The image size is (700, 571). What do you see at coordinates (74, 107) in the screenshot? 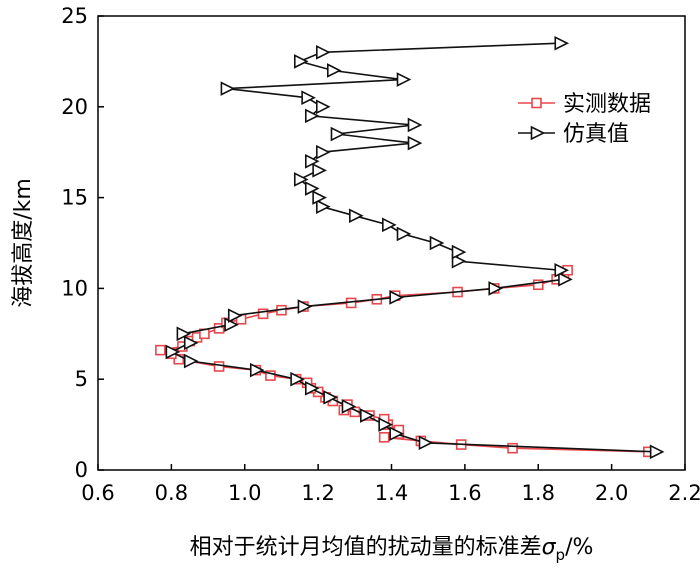
I see `y-tick-label: 20` at bounding box center [74, 107].